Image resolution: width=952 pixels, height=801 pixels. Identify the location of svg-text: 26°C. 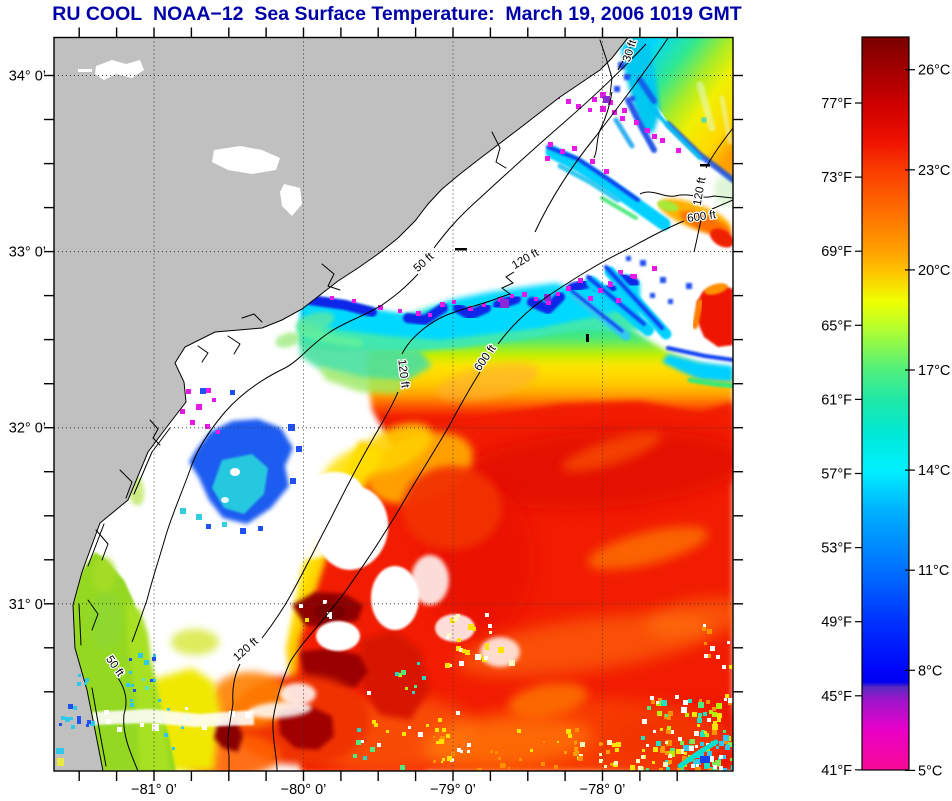
(934, 71).